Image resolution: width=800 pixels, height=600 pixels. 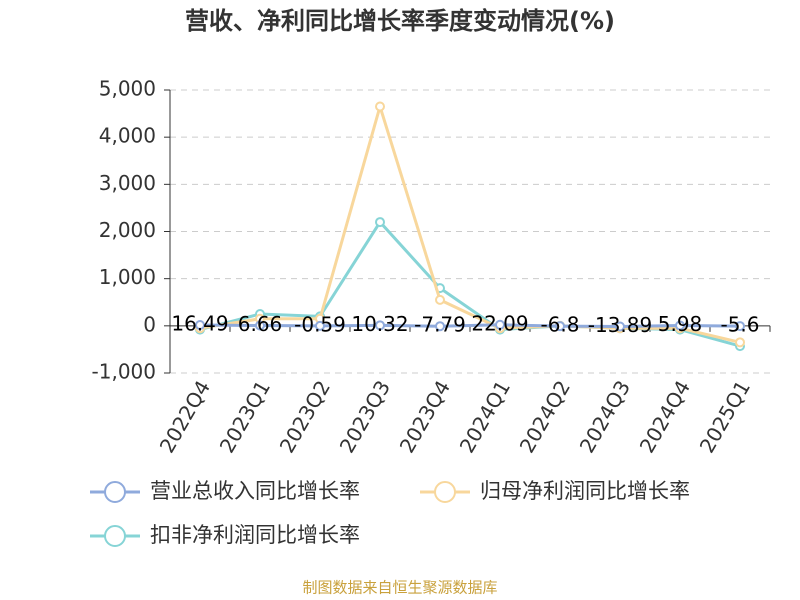 What do you see at coordinates (485, 416) in the screenshot?
I see `x-tick-label: 2024Q1` at bounding box center [485, 416].